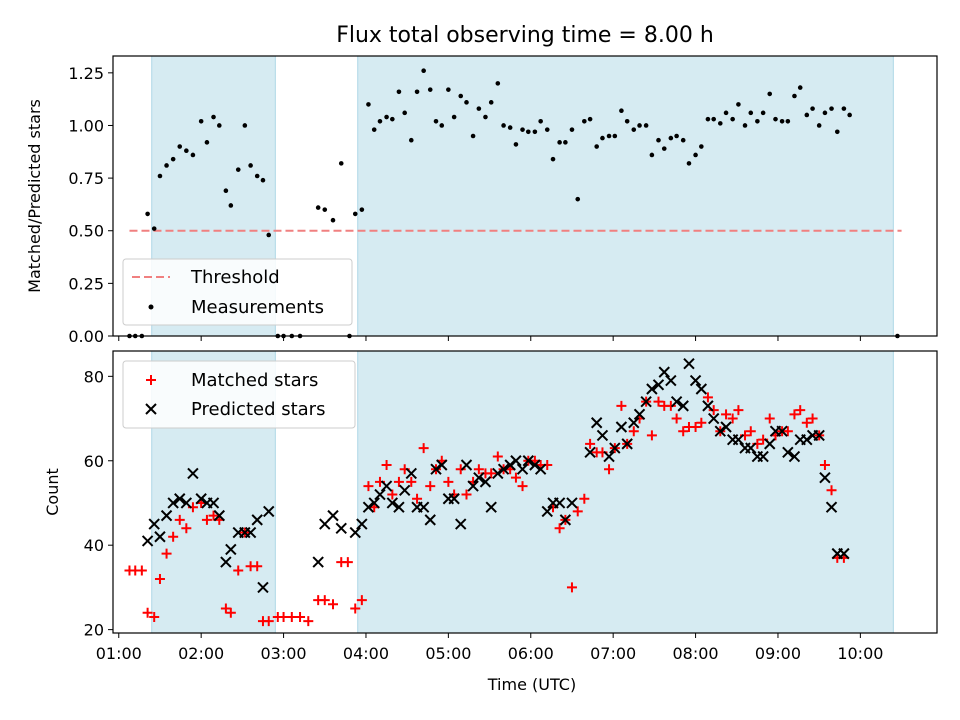  What do you see at coordinates (860, 653) in the screenshot?
I see `x-tick-label: 10:00` at bounding box center [860, 653].